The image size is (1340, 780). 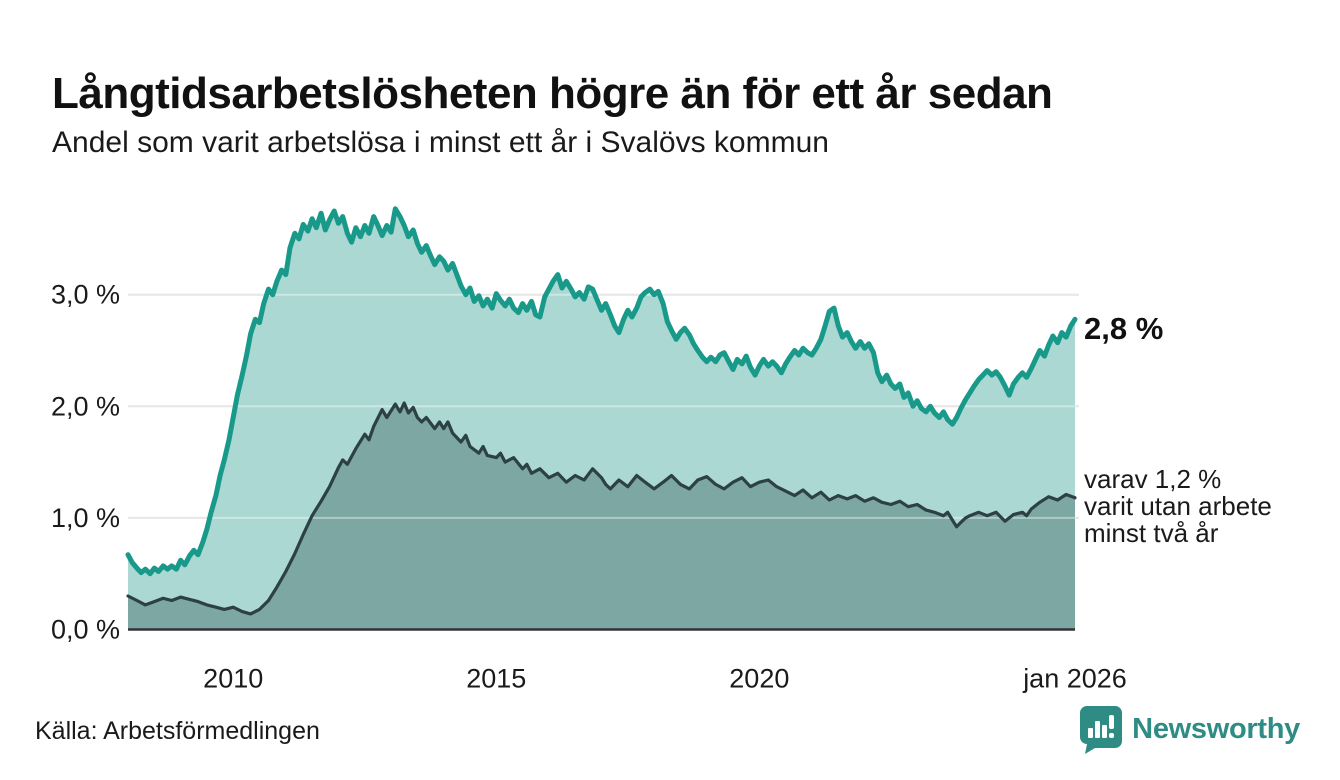 I want to click on brand-name: Newsworthy, so click(x=1216, y=728).